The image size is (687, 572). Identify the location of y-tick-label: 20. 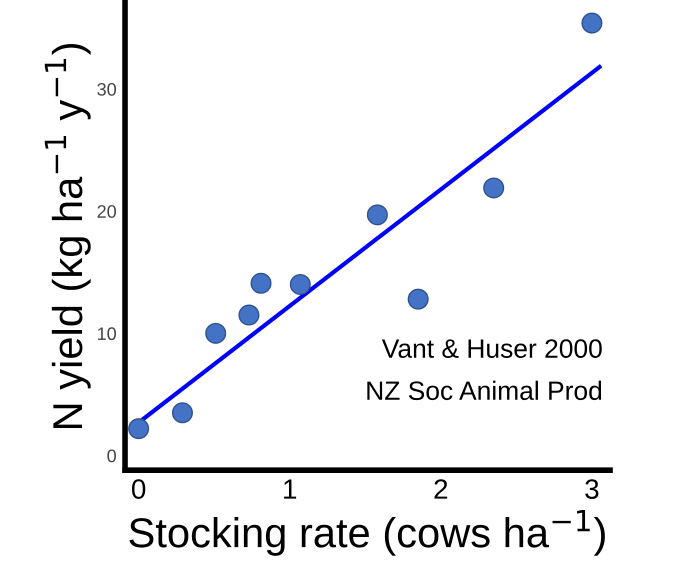
(107, 211).